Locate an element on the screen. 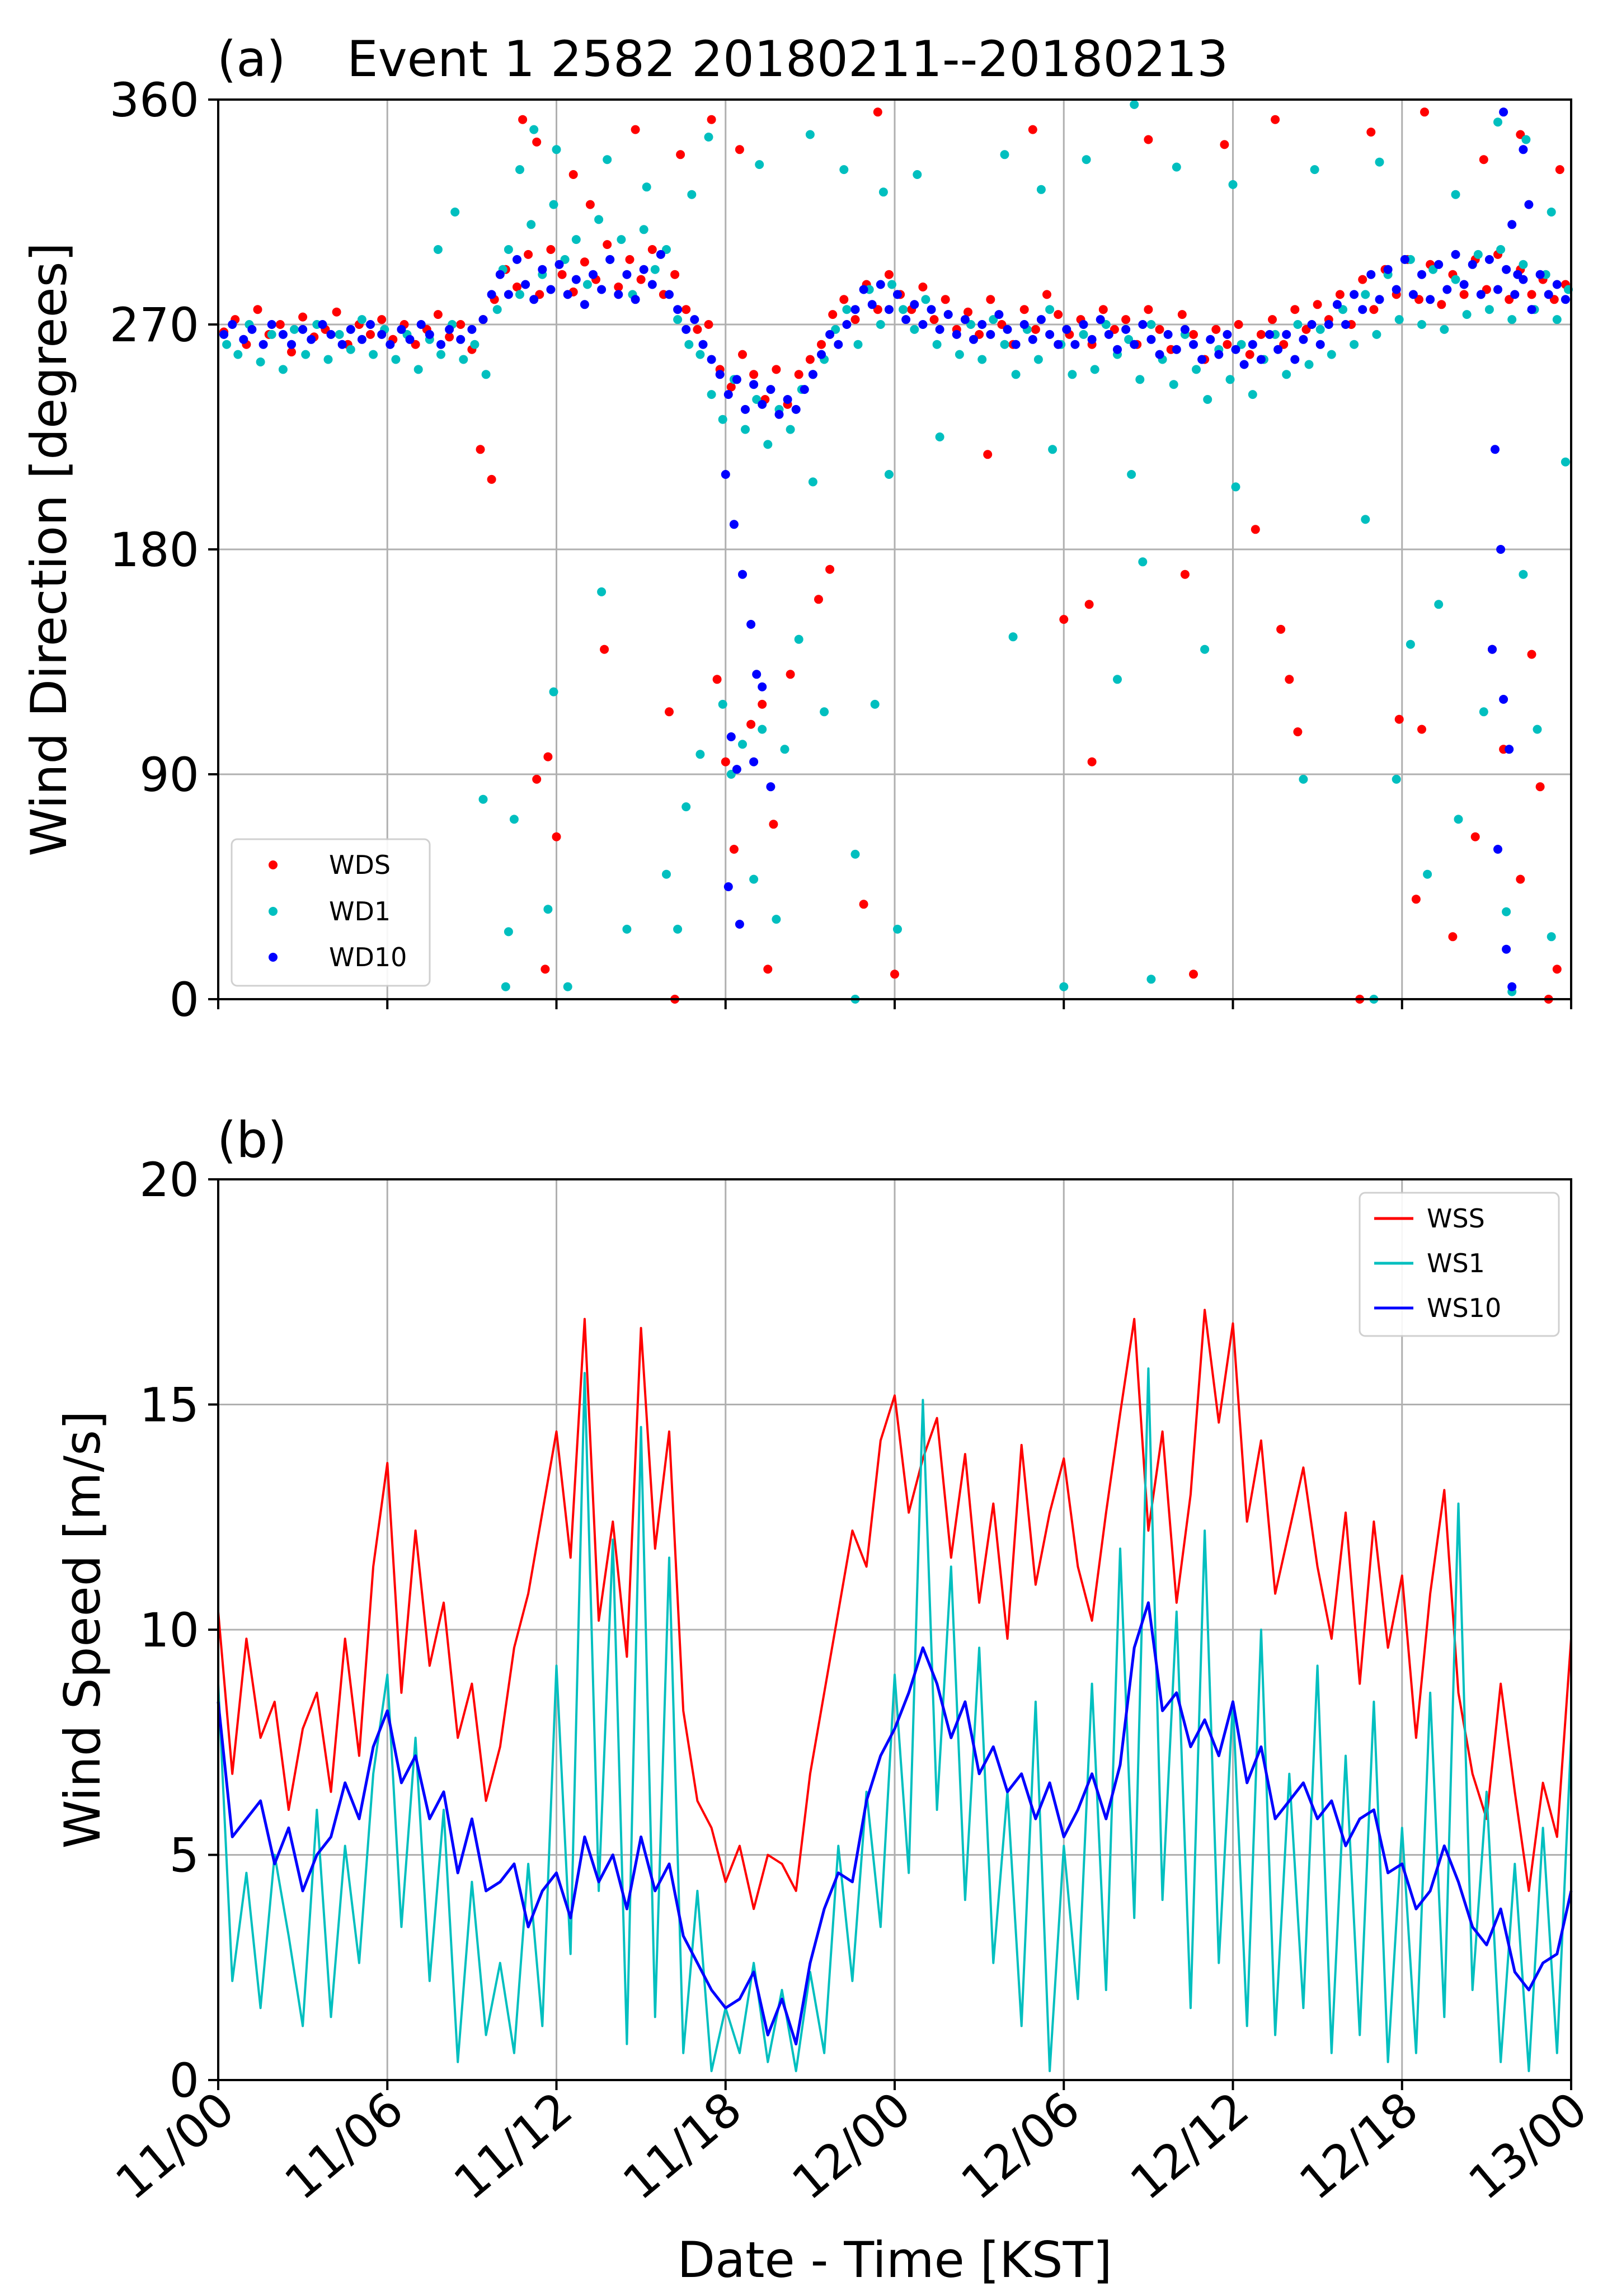  legend-label-ws10: WS10 is located at coordinates (1464, 1308).